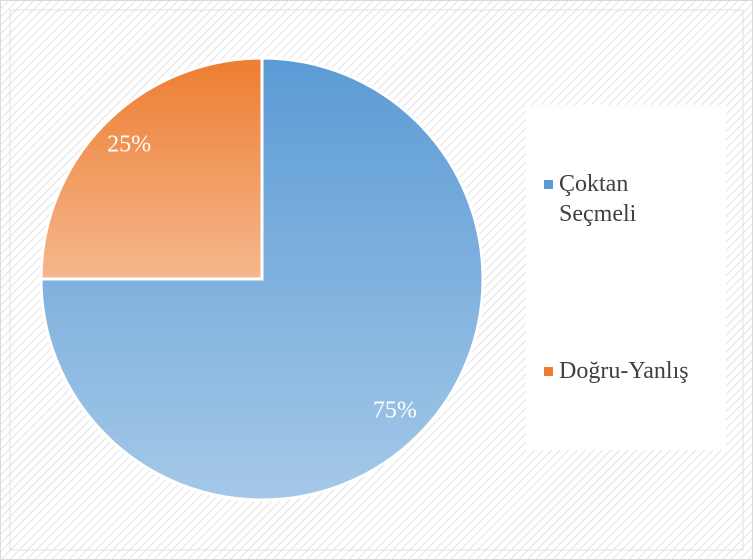  I want to click on legend-item: Çoktan Seçmeli, so click(635, 199).